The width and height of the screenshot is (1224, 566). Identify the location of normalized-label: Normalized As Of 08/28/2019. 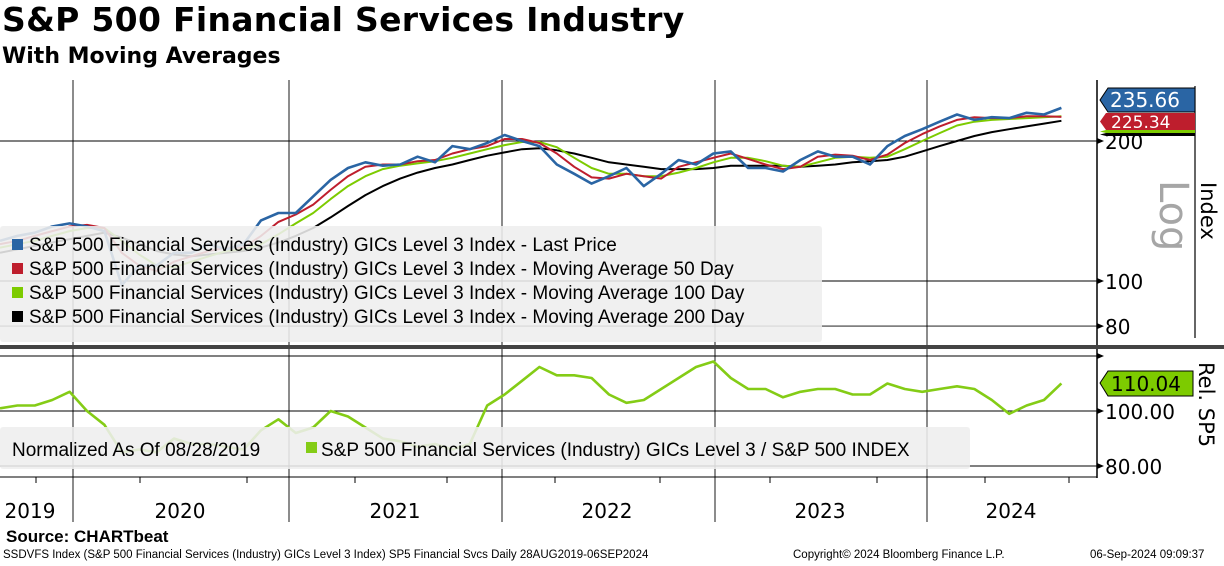
(136, 450).